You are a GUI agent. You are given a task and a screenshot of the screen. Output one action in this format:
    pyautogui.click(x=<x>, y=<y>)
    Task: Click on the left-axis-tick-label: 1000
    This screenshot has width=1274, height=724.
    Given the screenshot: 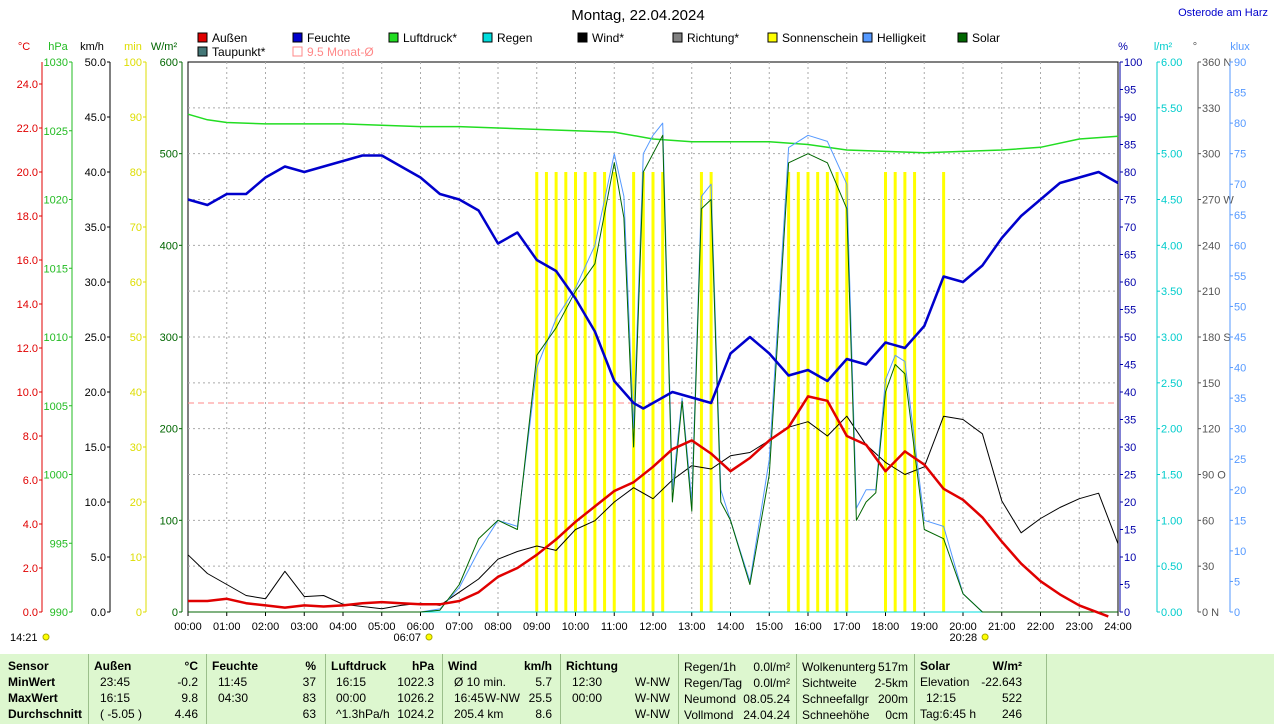 What is the action you would take?
    pyautogui.click(x=56, y=476)
    